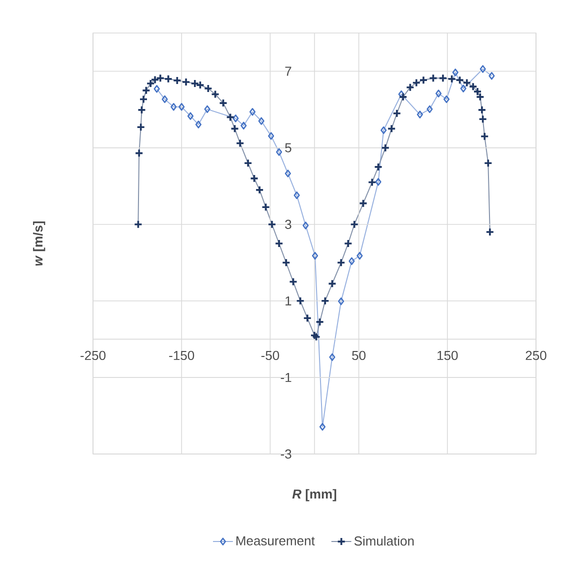 This screenshot has height=575, width=569. I want to click on y-tick-label: 5, so click(288, 147).